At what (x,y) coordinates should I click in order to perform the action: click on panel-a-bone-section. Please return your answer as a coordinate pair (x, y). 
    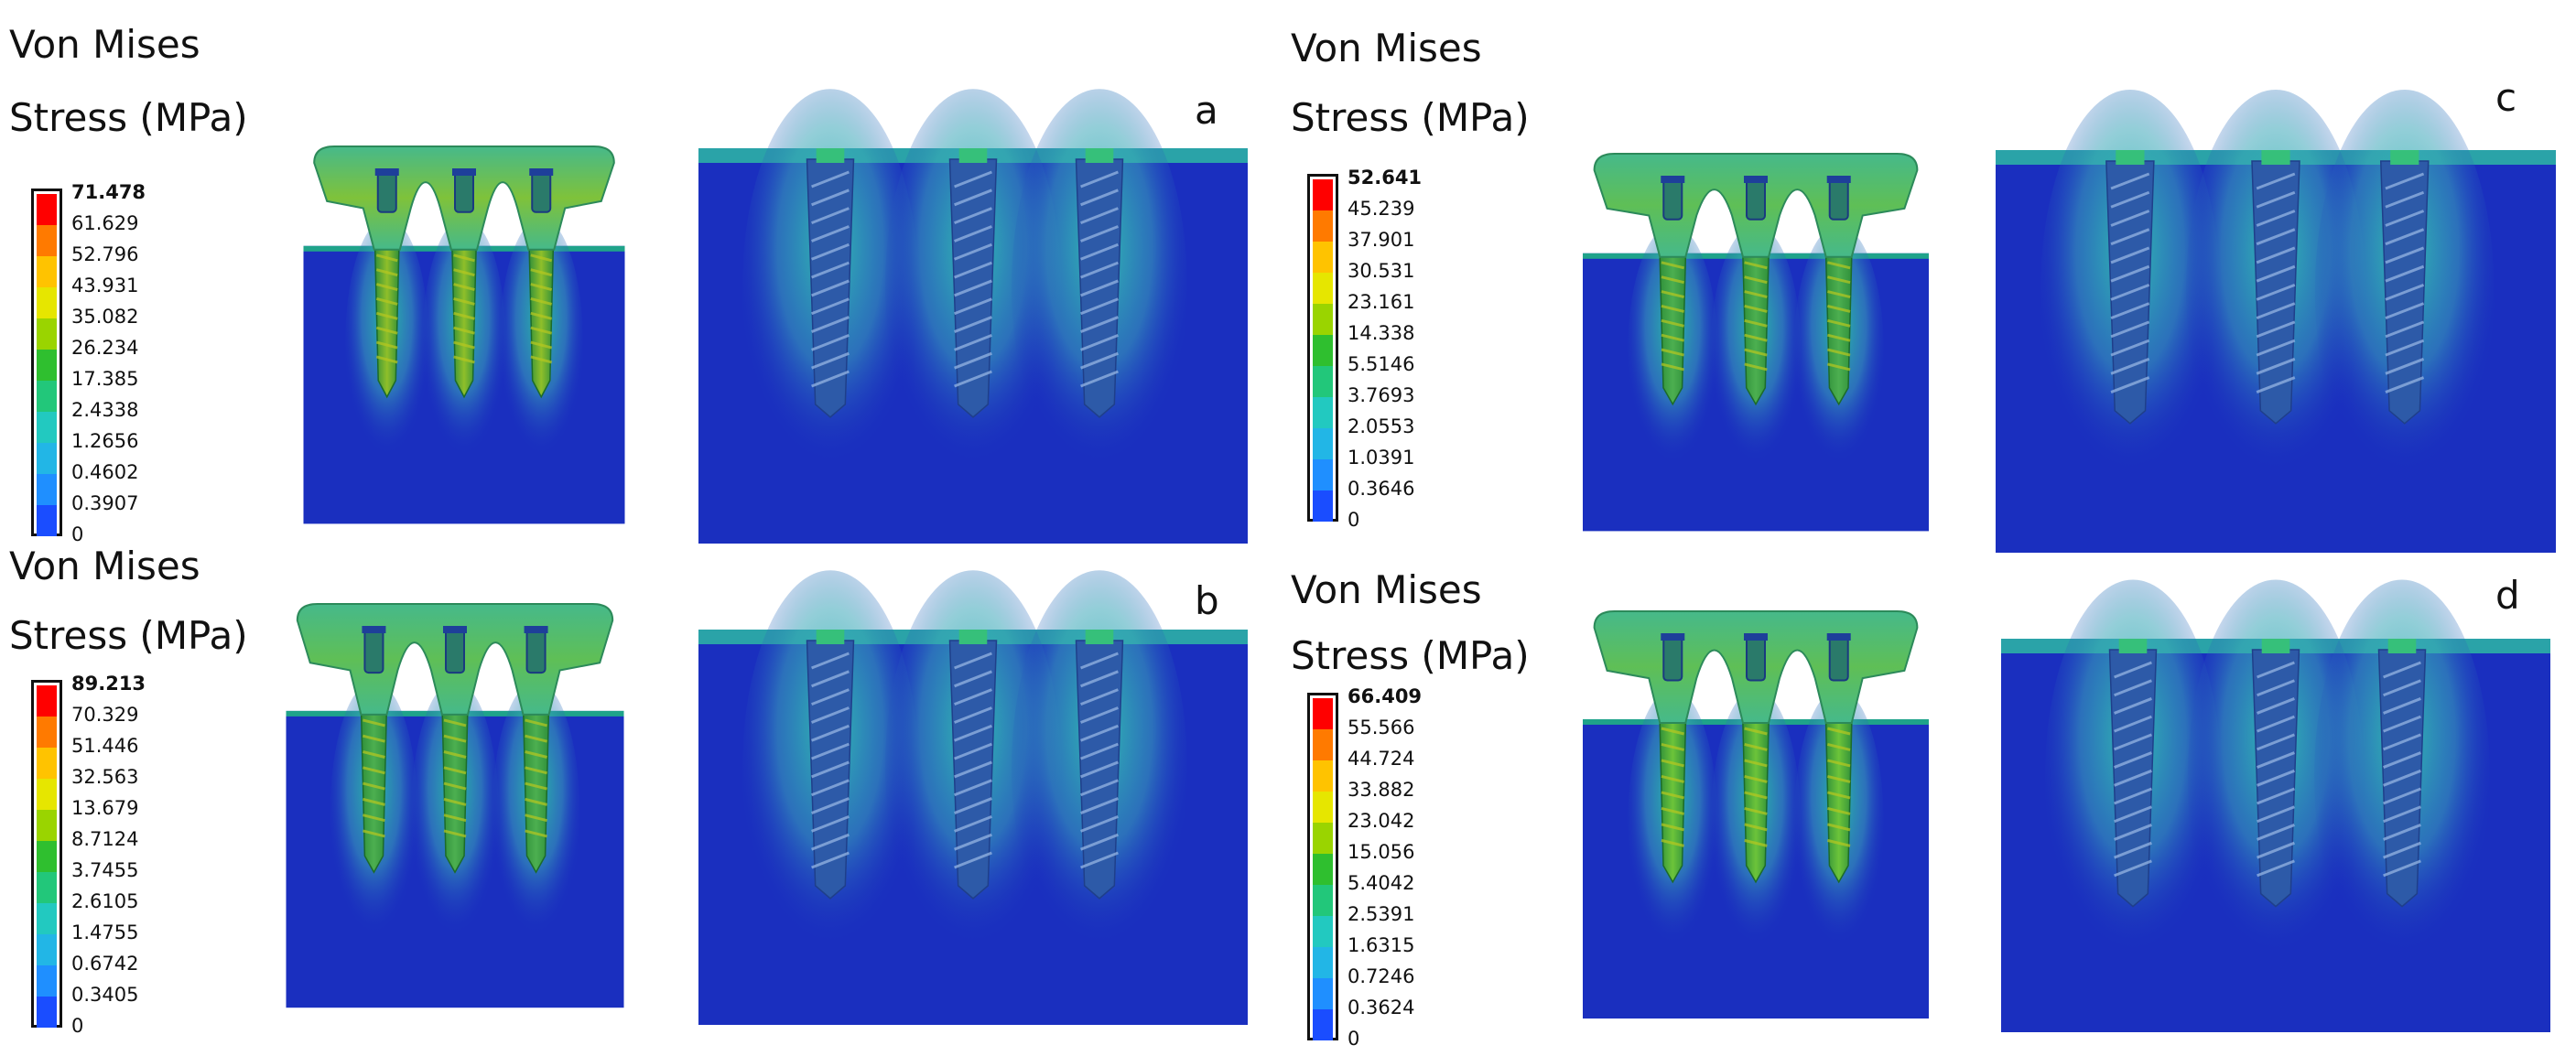
    Looking at the image, I should click on (973, 316).